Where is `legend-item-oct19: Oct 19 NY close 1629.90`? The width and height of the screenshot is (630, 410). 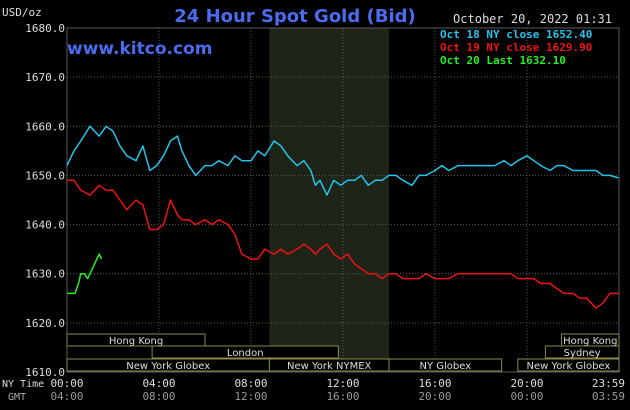 legend-item-oct19: Oct 19 NY close 1629.90 is located at coordinates (516, 47).